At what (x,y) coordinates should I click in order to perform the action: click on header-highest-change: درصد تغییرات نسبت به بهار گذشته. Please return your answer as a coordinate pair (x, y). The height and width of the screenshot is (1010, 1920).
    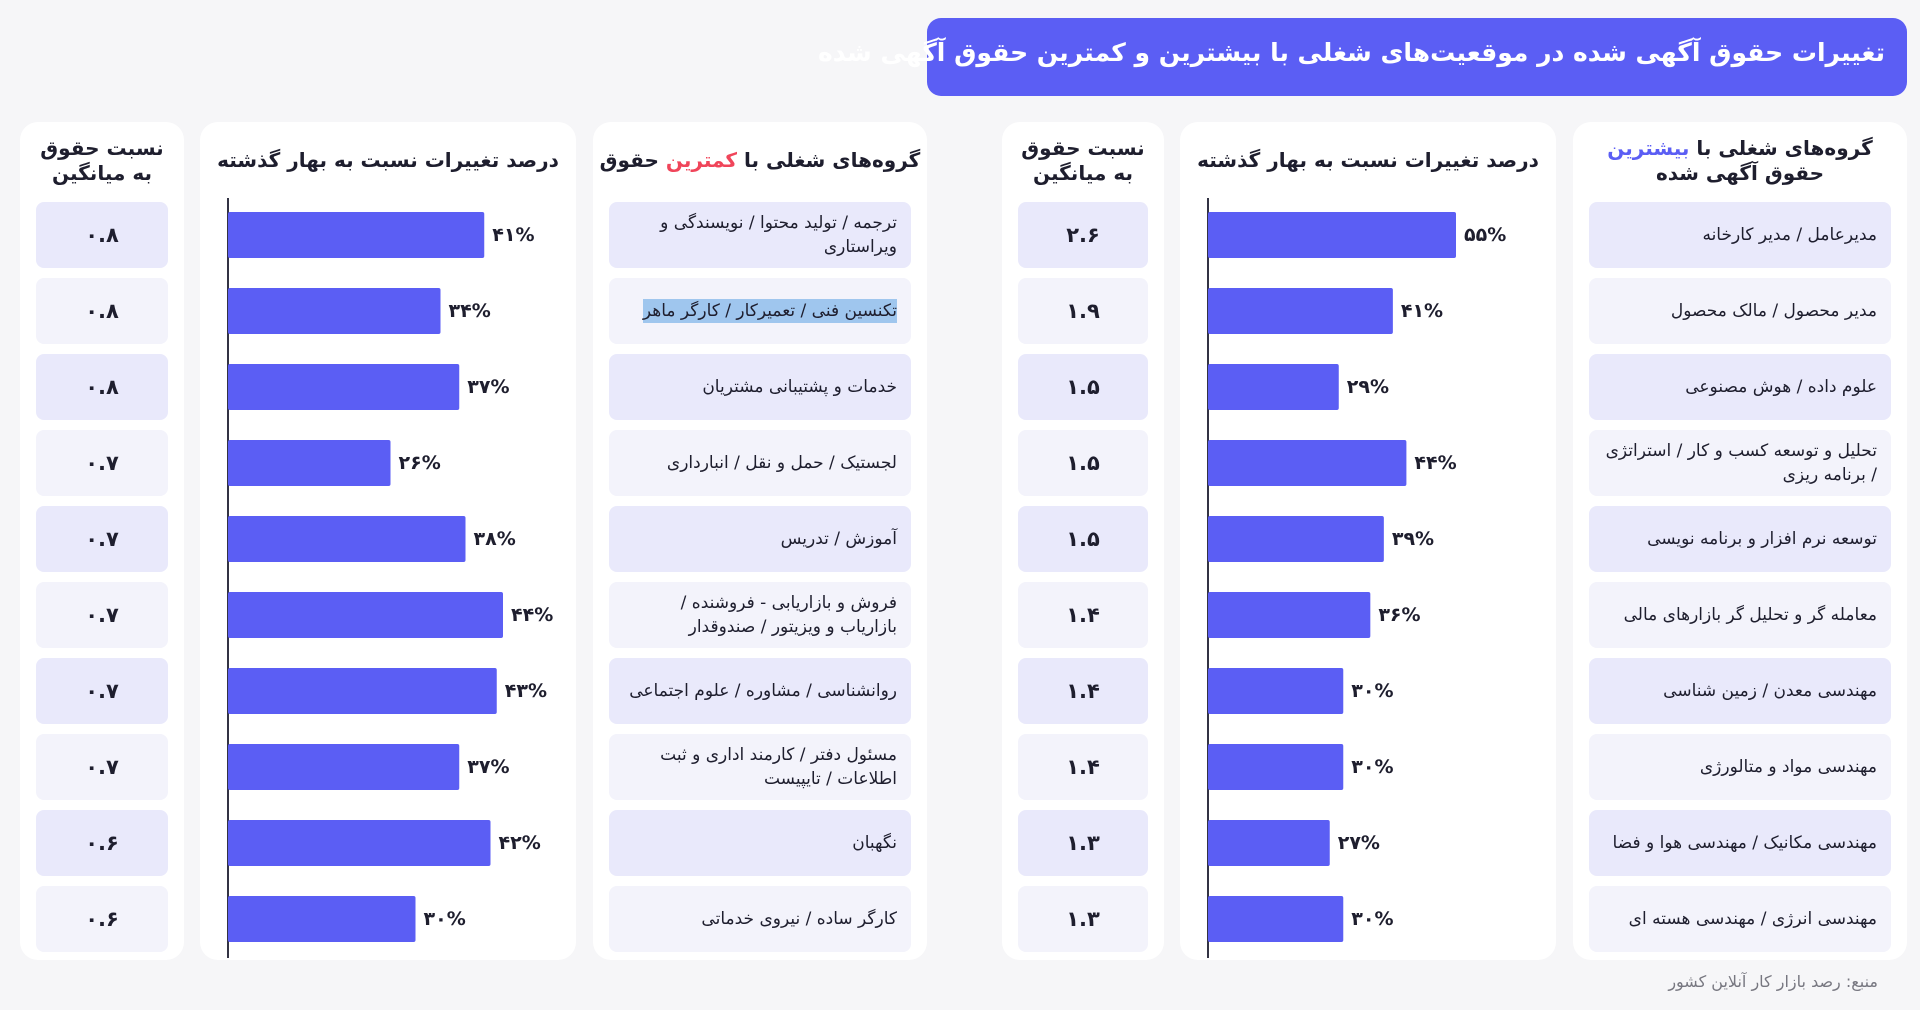
    Looking at the image, I should click on (1368, 160).